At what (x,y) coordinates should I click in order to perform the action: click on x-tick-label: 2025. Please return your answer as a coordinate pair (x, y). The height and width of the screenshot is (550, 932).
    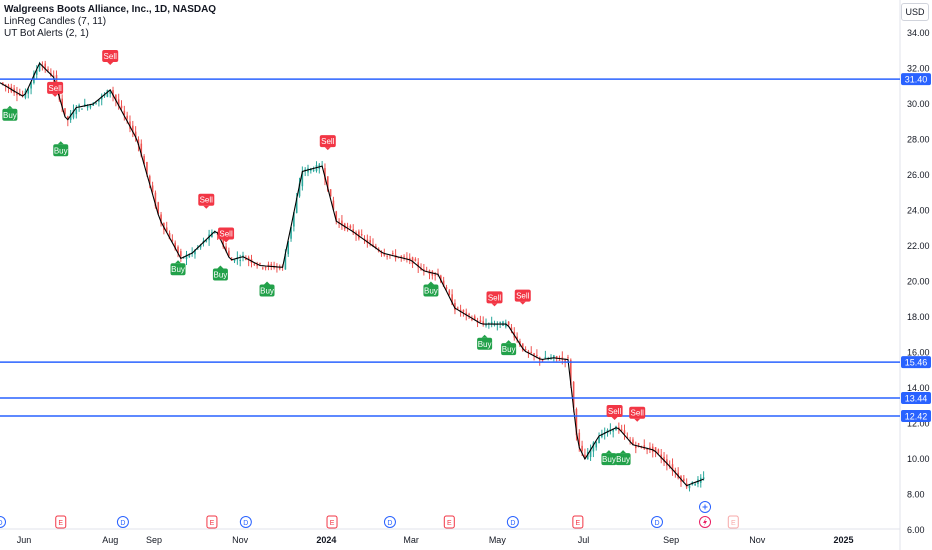
    Looking at the image, I should click on (843, 540).